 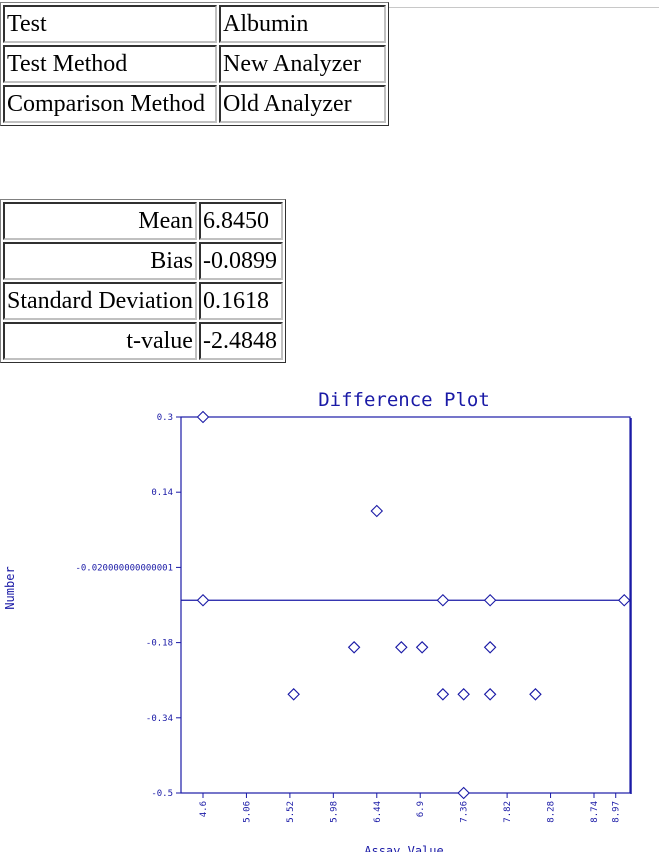 I want to click on x-tick-label: 8.28, so click(x=552, y=812).